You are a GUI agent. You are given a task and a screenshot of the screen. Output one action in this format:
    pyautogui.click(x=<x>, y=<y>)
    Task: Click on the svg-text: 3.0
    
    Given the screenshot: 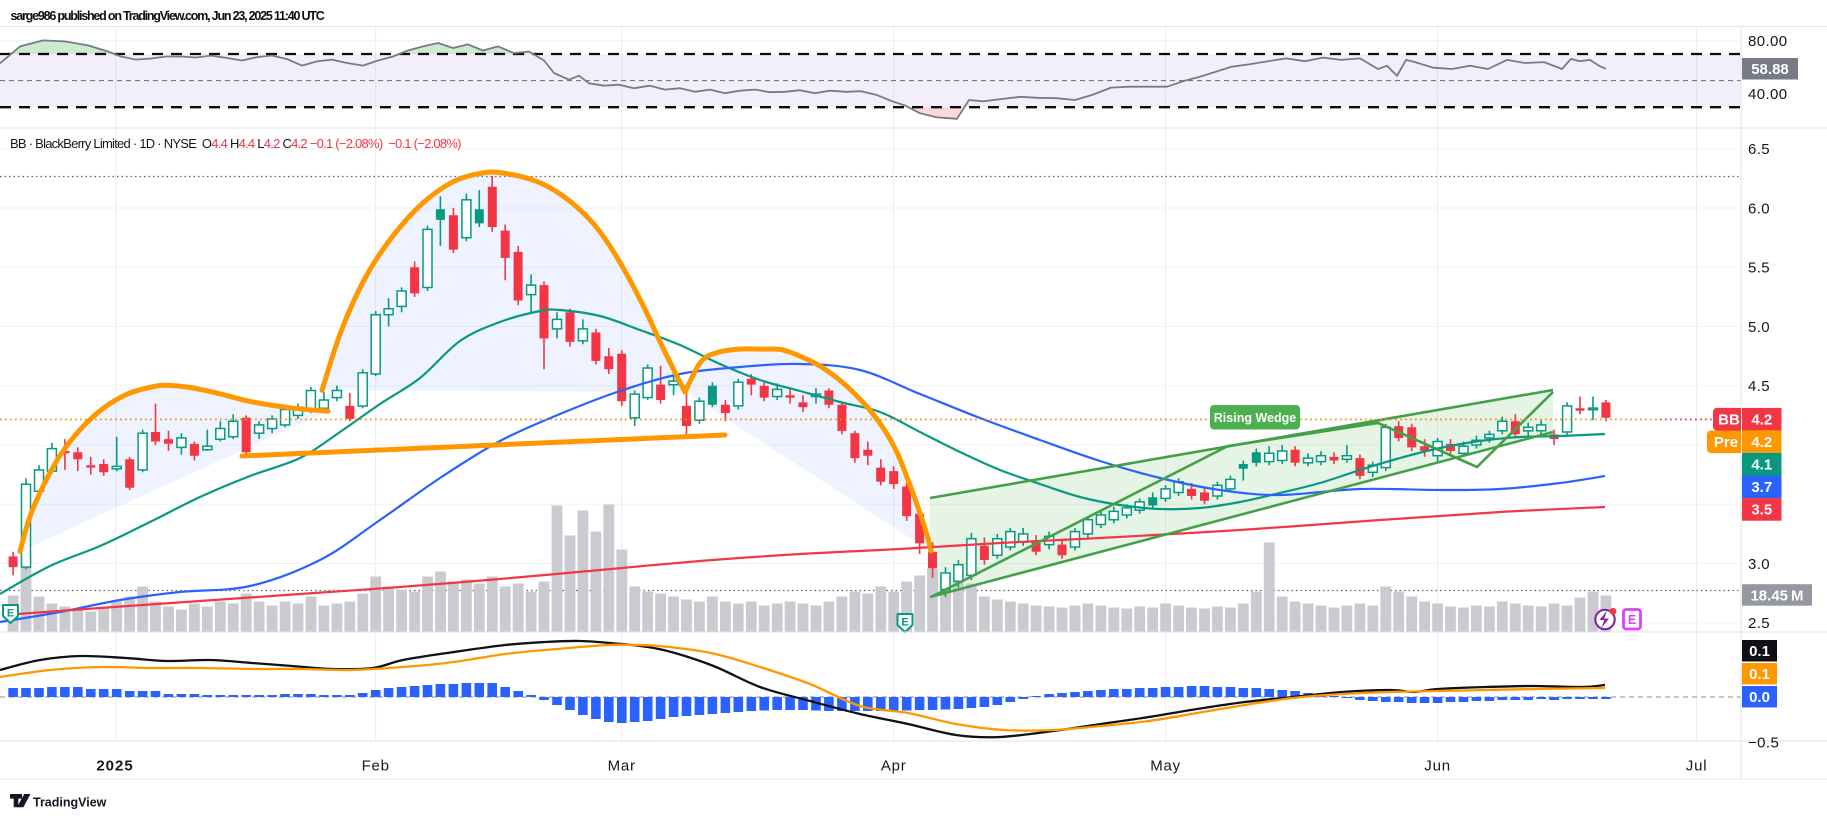 What is the action you would take?
    pyautogui.click(x=1759, y=564)
    